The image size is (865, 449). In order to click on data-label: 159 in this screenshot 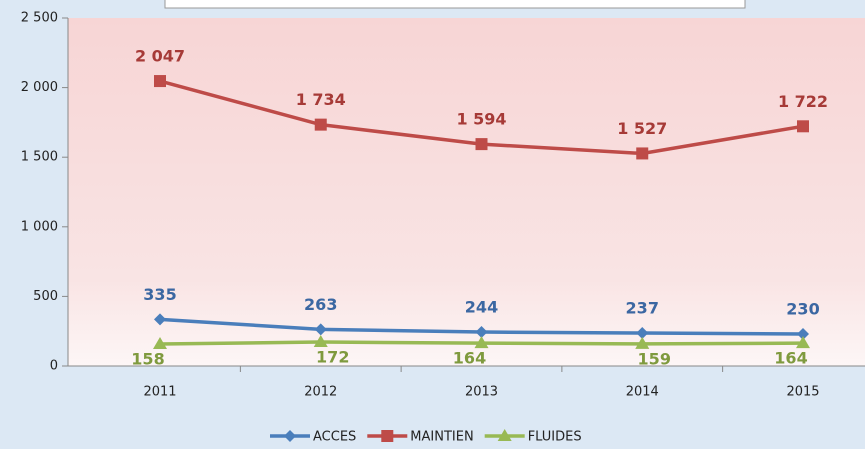, I will do `click(654, 358)`.